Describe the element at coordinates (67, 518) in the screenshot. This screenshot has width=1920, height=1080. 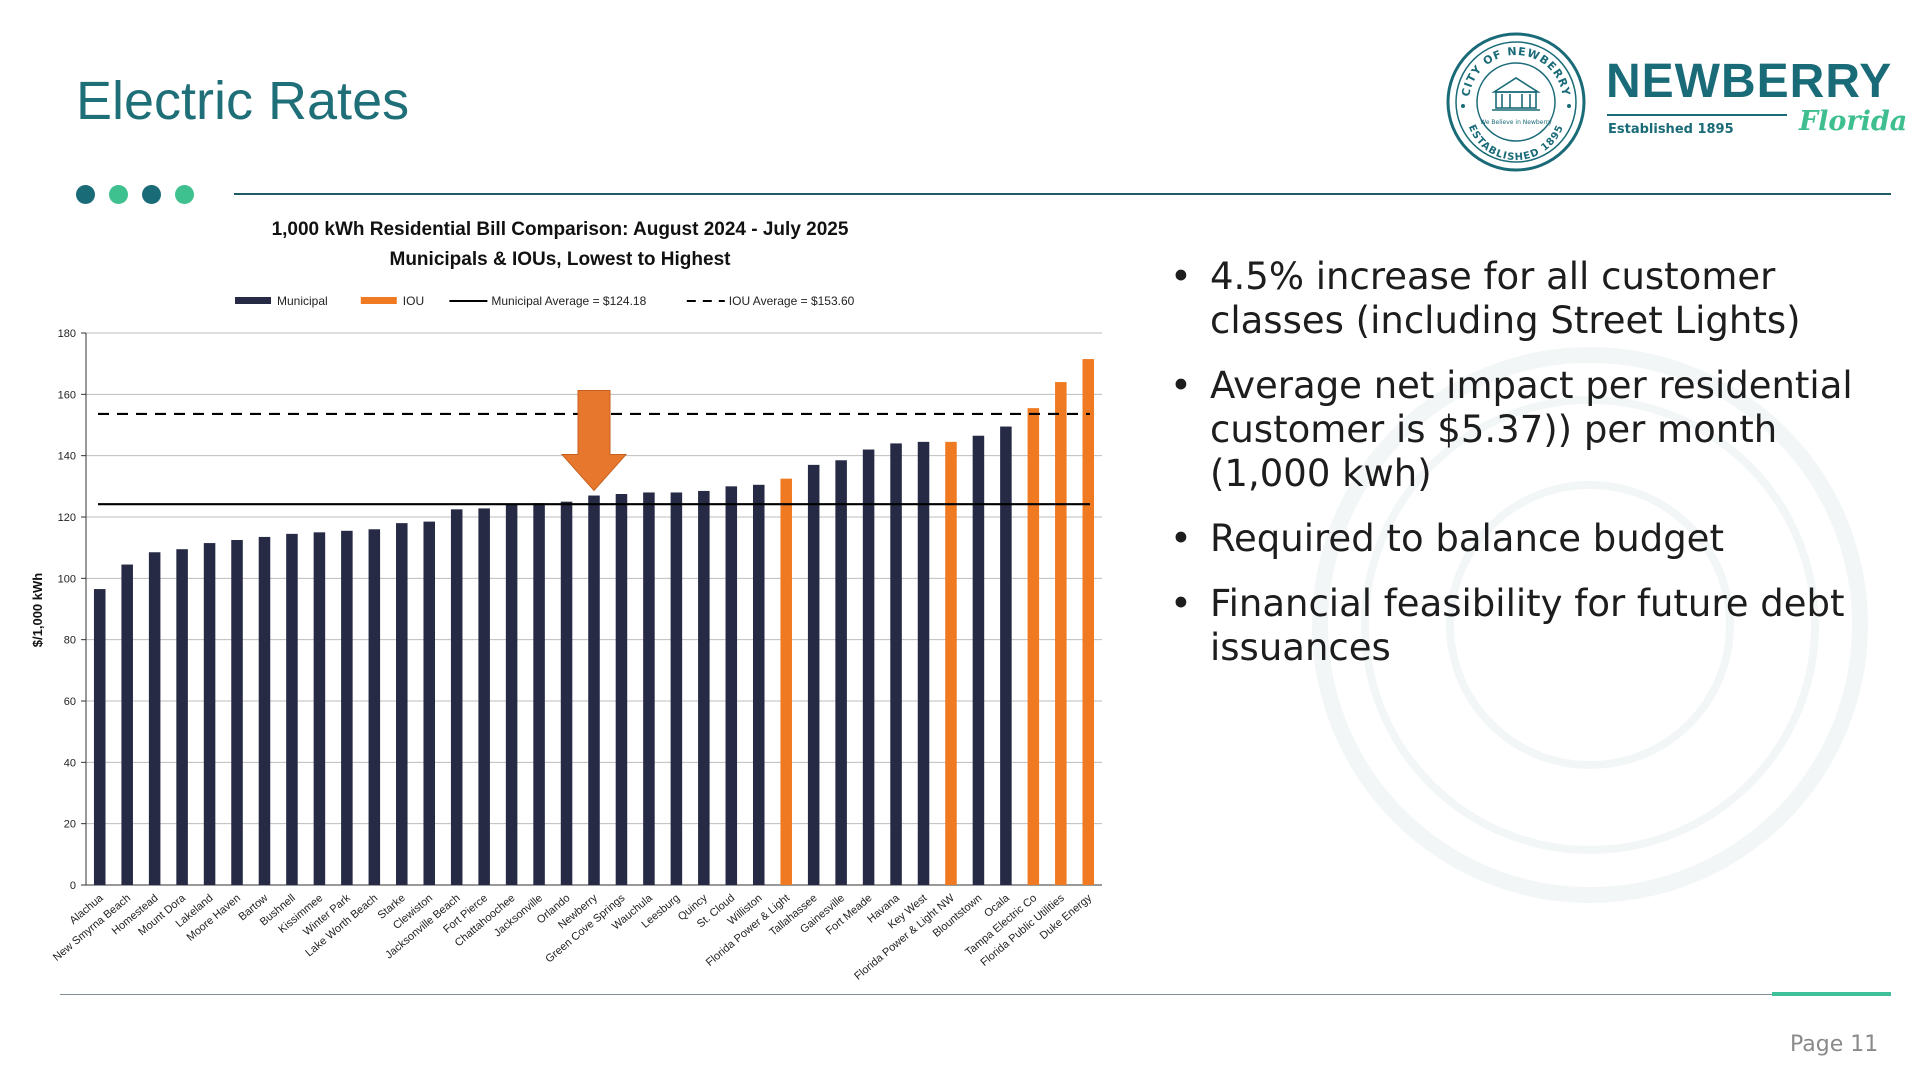
I see `y-tick-label: 120` at that location.